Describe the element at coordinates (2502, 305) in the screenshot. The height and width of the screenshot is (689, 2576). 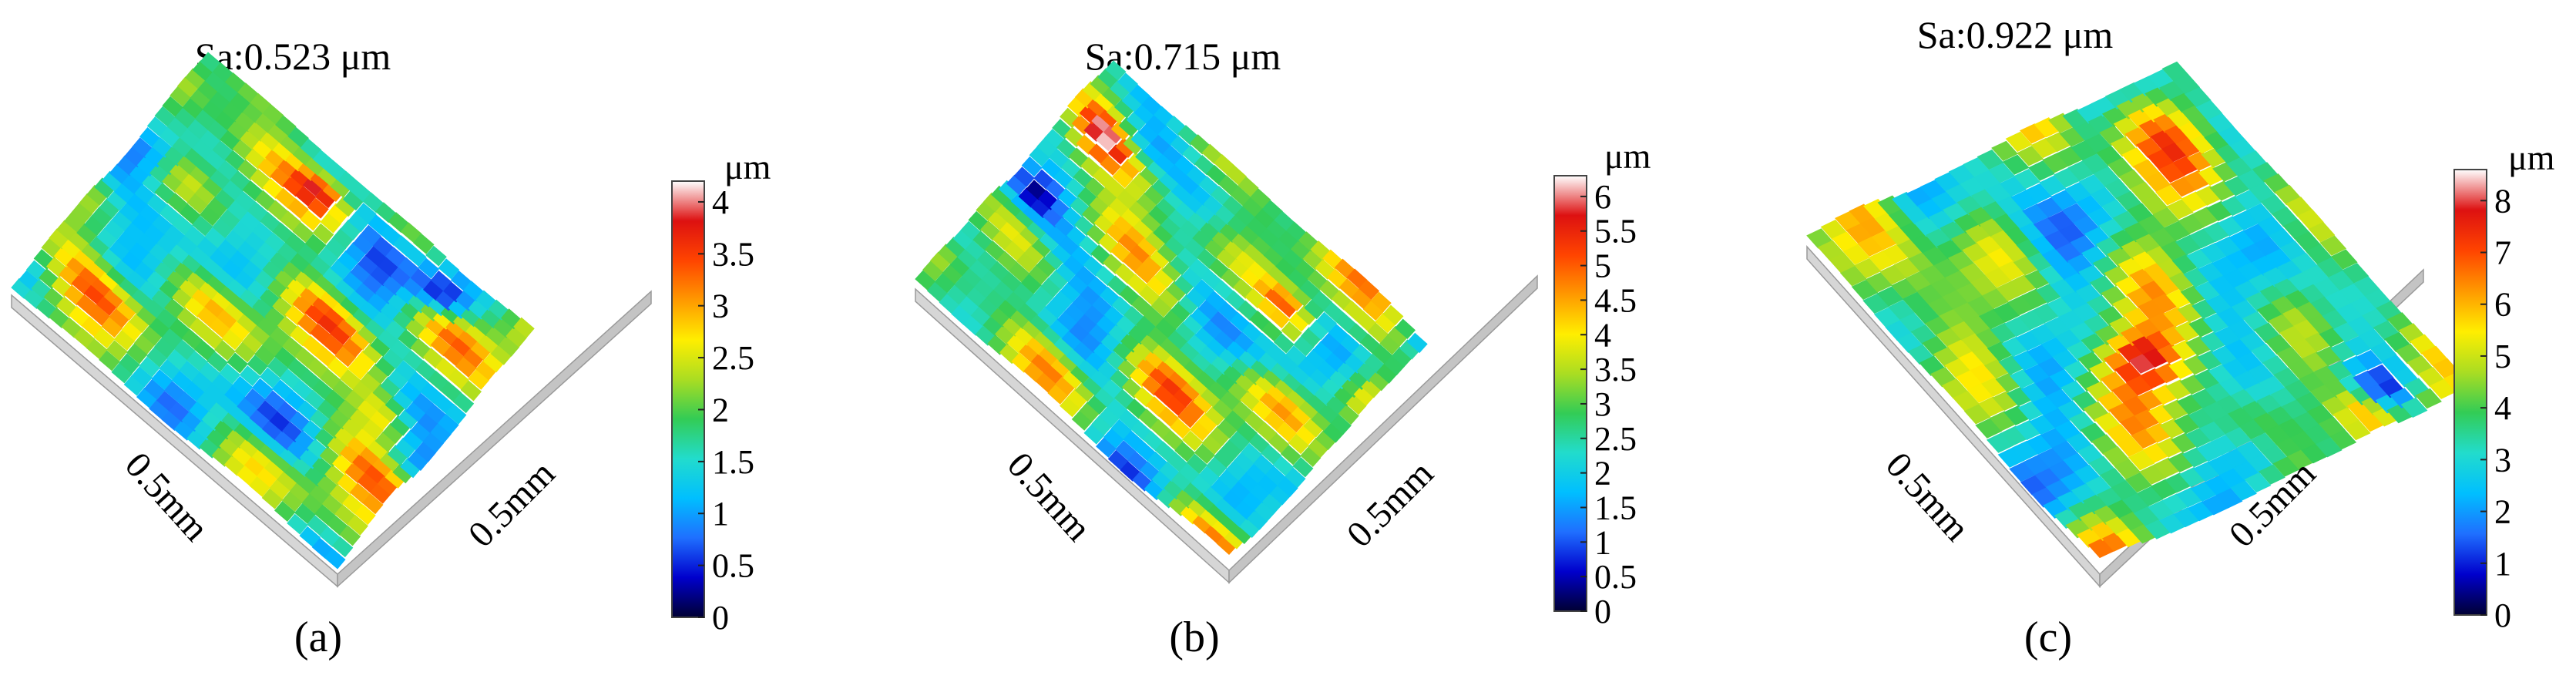
I see `colorbar-tick-label: 6` at that location.